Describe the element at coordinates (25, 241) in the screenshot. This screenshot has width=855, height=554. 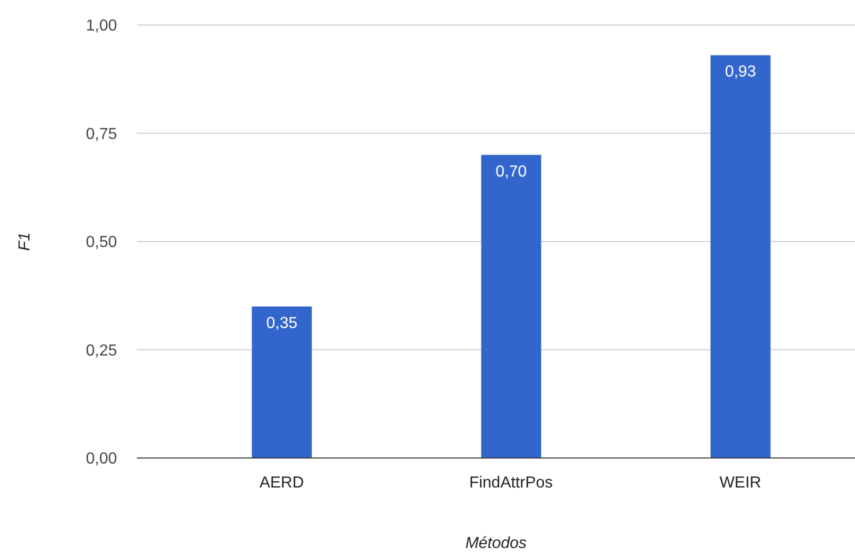
I see `y-axis-title: F1` at that location.